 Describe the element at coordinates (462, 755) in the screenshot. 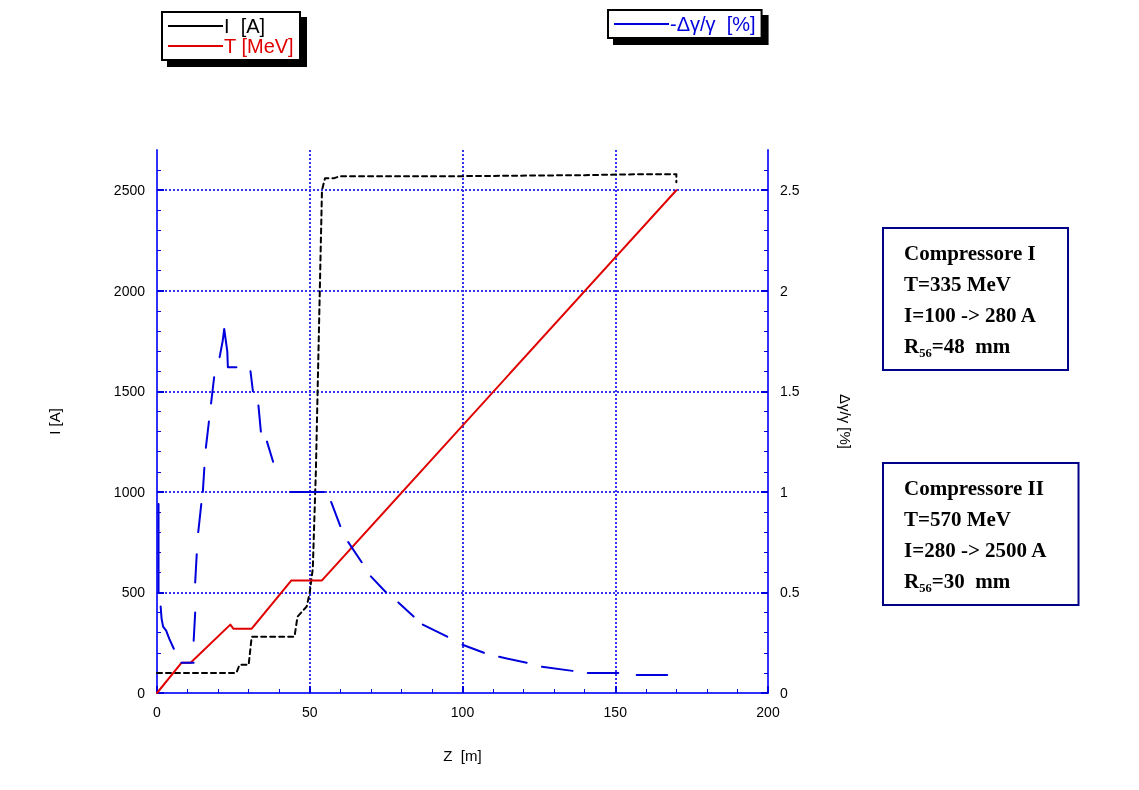

I see `x-axis-title: Z [m]` at that location.